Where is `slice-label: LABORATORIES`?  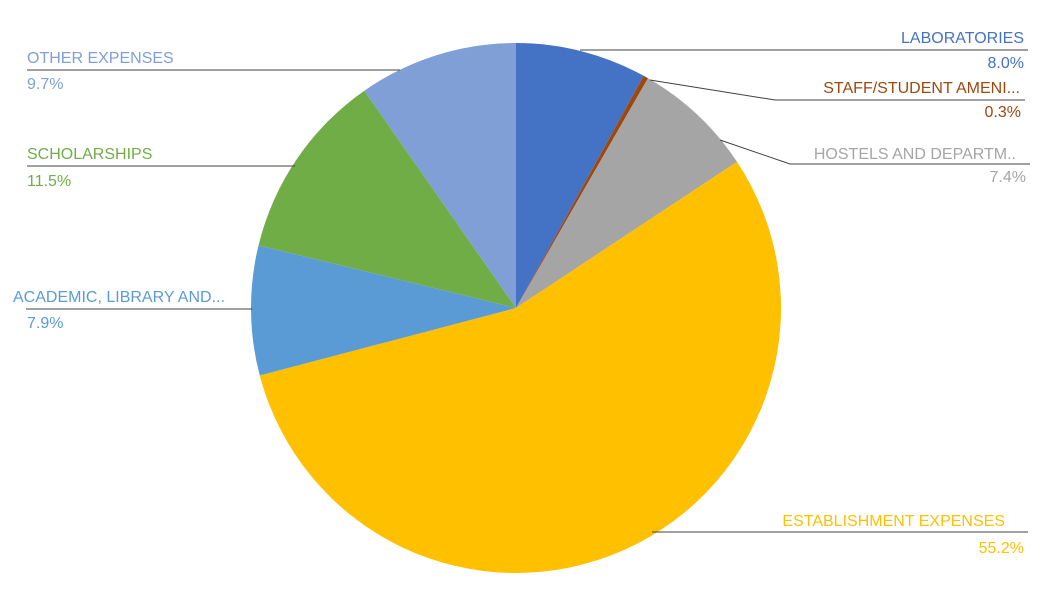
slice-label: LABORATORIES is located at coordinates (962, 38).